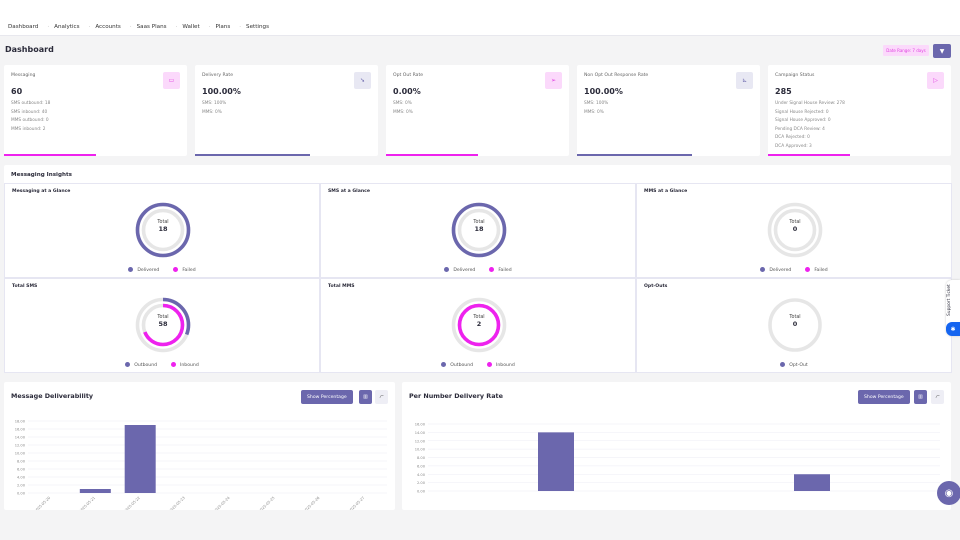  What do you see at coordinates (17, 91) in the screenshot?
I see `card-value: 60` at bounding box center [17, 91].